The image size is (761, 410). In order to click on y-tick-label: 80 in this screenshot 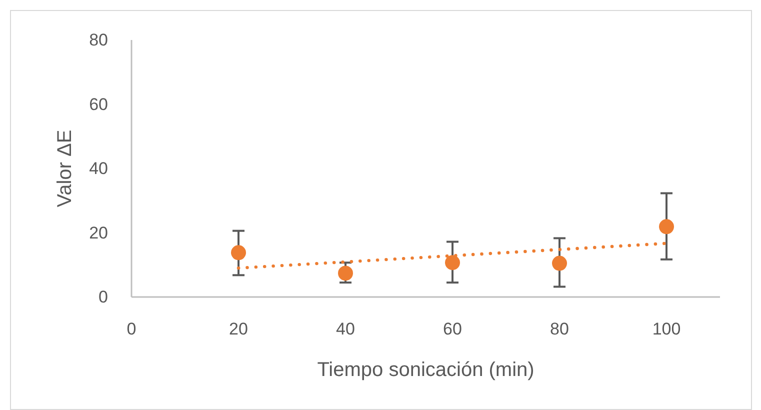, I will do `click(98, 40)`.